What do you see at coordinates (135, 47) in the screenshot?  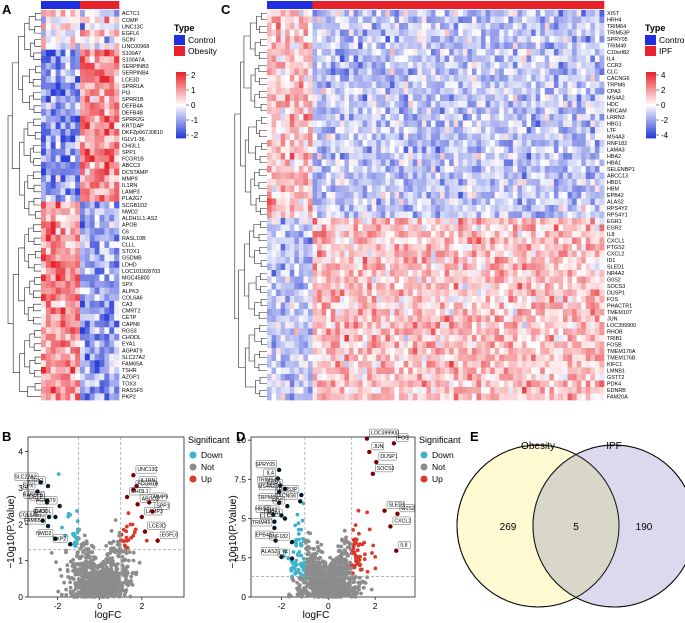 I see `gene-label: LINC00968` at bounding box center [135, 47].